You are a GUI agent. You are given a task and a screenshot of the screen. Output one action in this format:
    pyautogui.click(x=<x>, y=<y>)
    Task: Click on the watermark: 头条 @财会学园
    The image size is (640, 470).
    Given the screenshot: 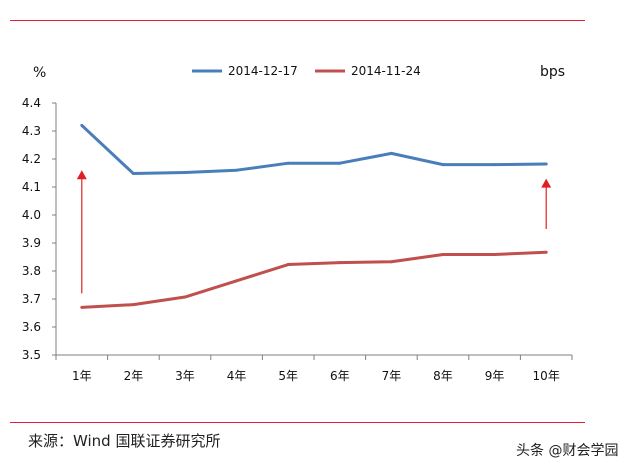 What is the action you would take?
    pyautogui.click(x=567, y=451)
    